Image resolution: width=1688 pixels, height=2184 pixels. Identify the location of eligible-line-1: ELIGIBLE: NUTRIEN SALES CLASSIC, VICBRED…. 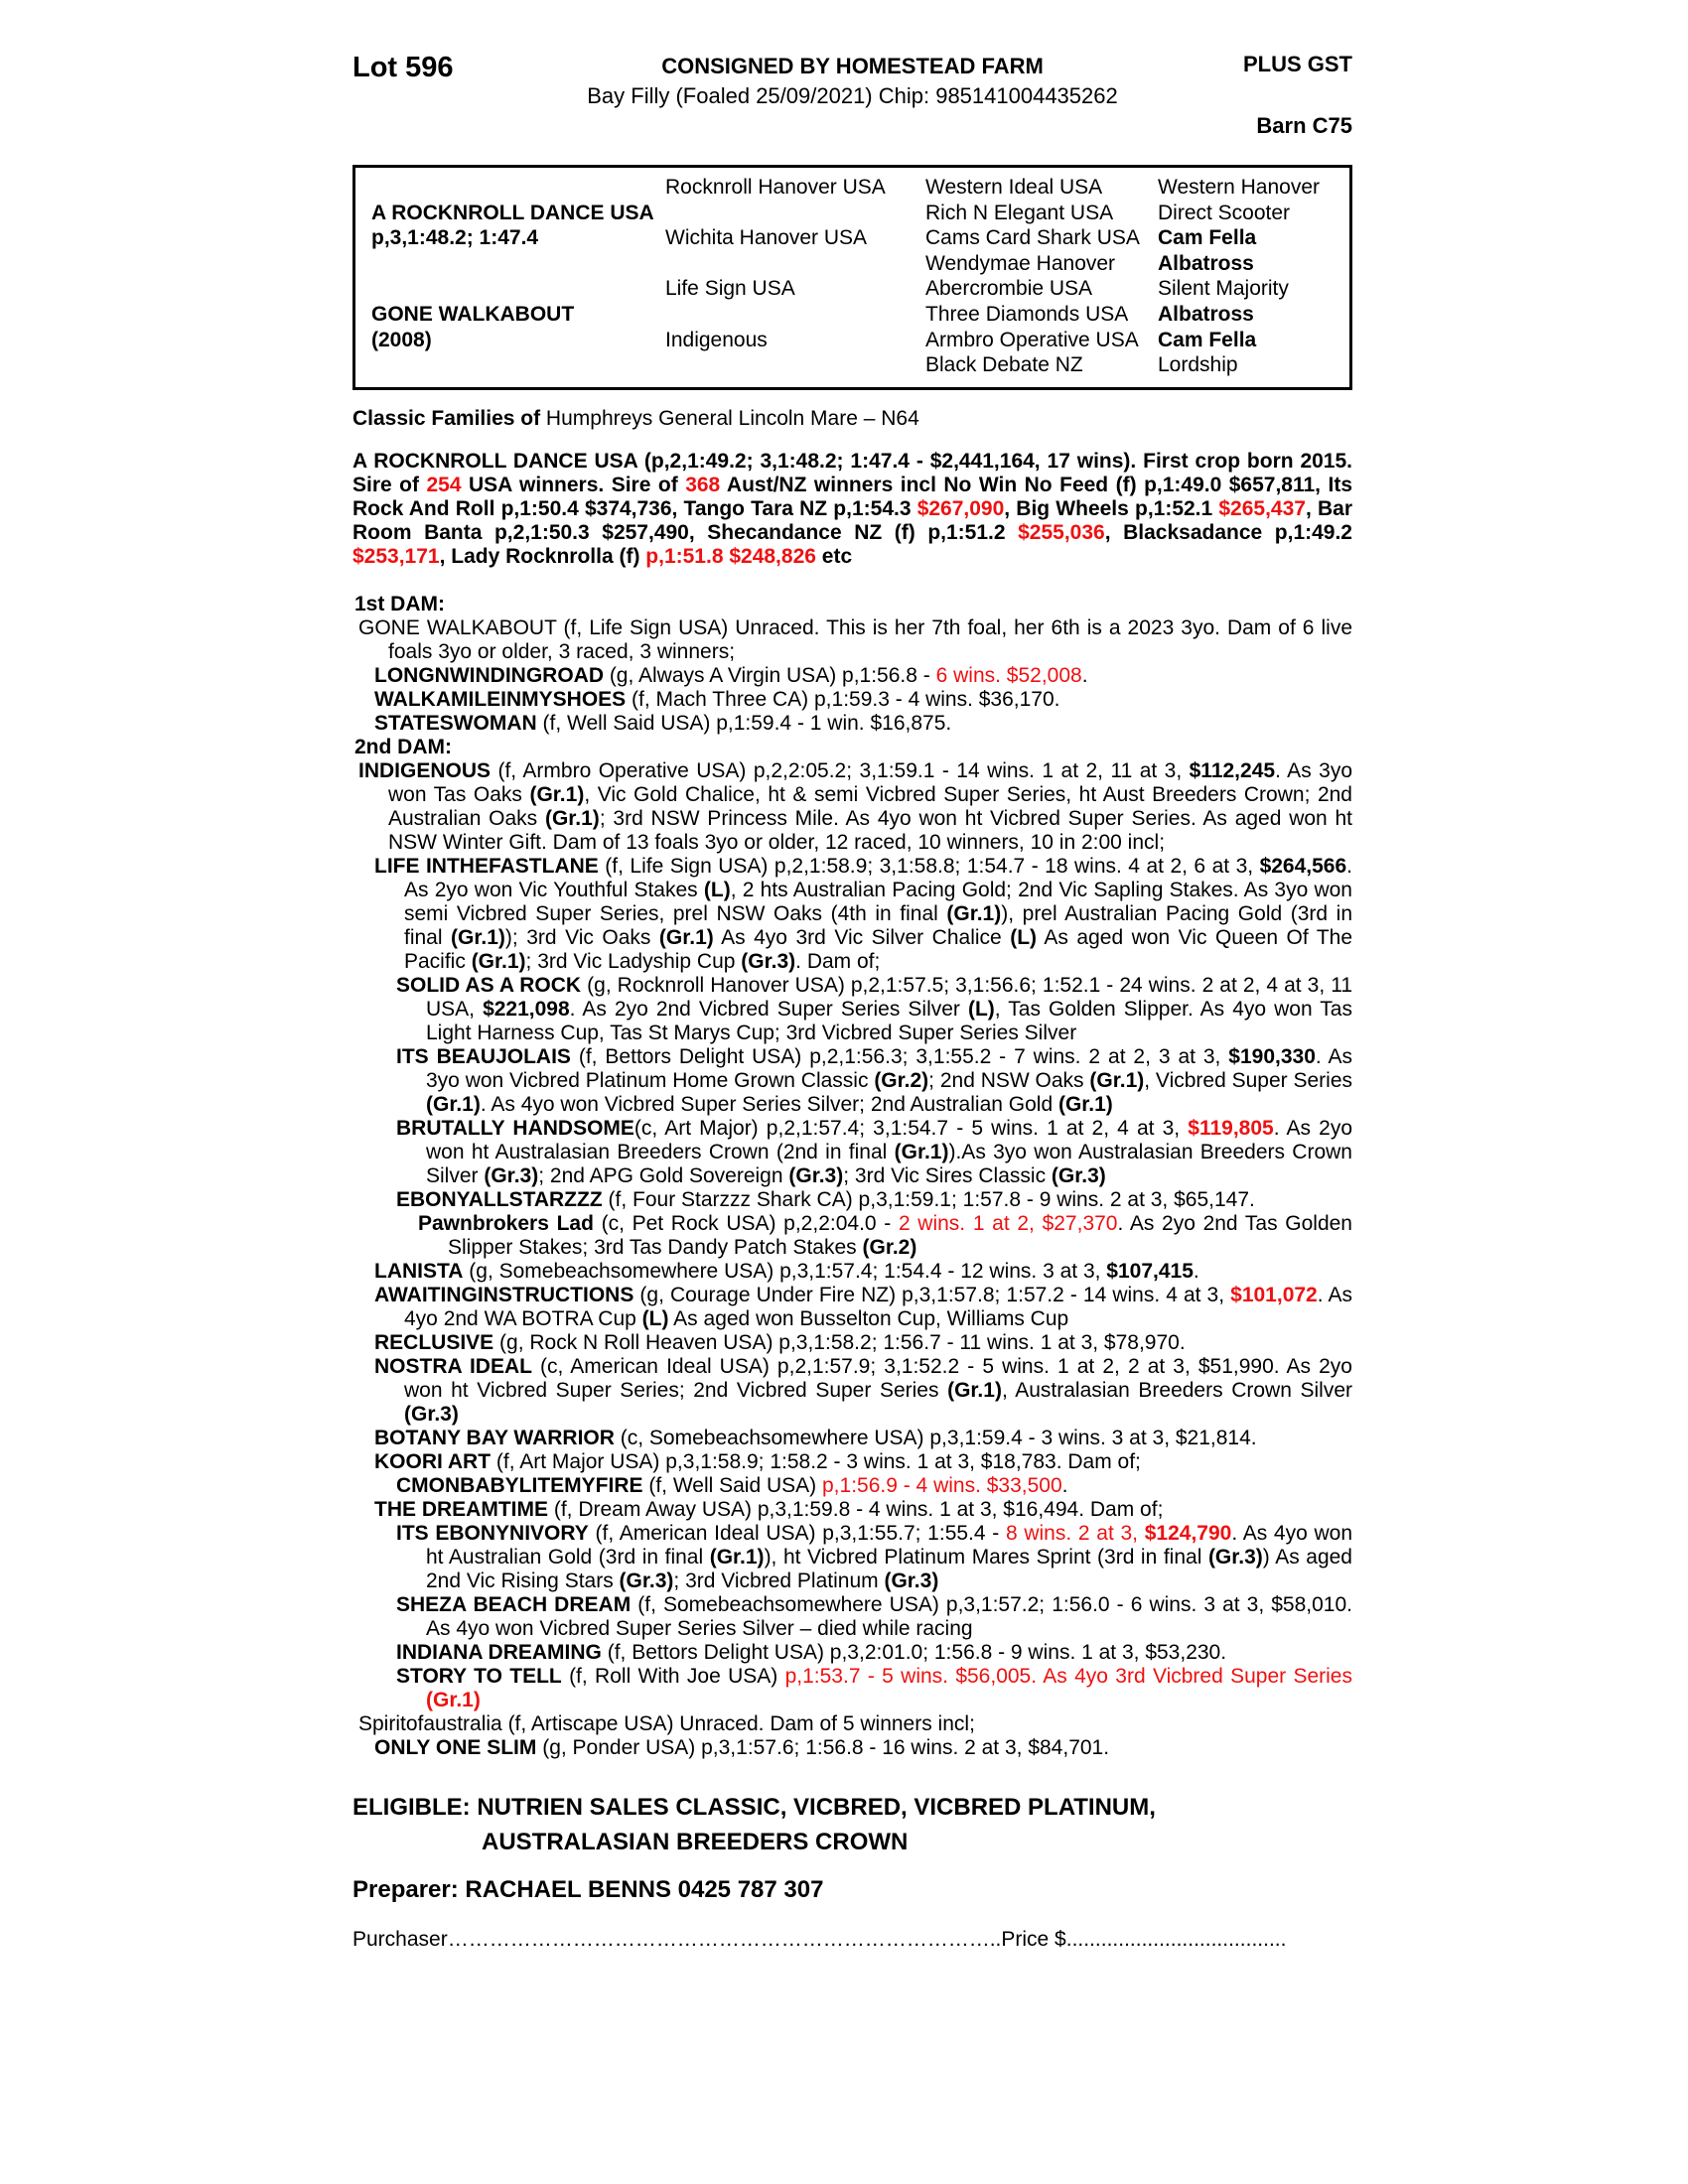
(754, 1807).